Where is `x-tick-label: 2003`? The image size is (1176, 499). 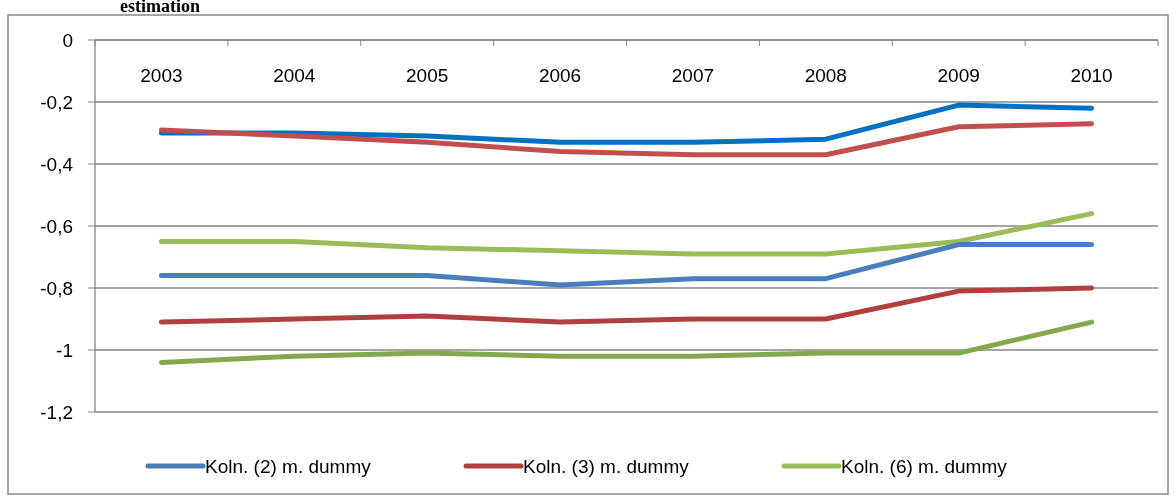
x-tick-label: 2003 is located at coordinates (161, 75).